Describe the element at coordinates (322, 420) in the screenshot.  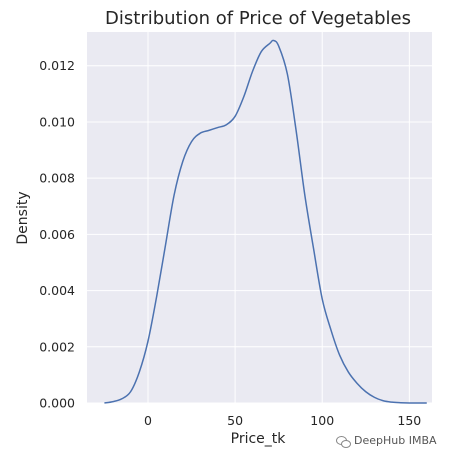
I see `x-tick-label: 100` at that location.